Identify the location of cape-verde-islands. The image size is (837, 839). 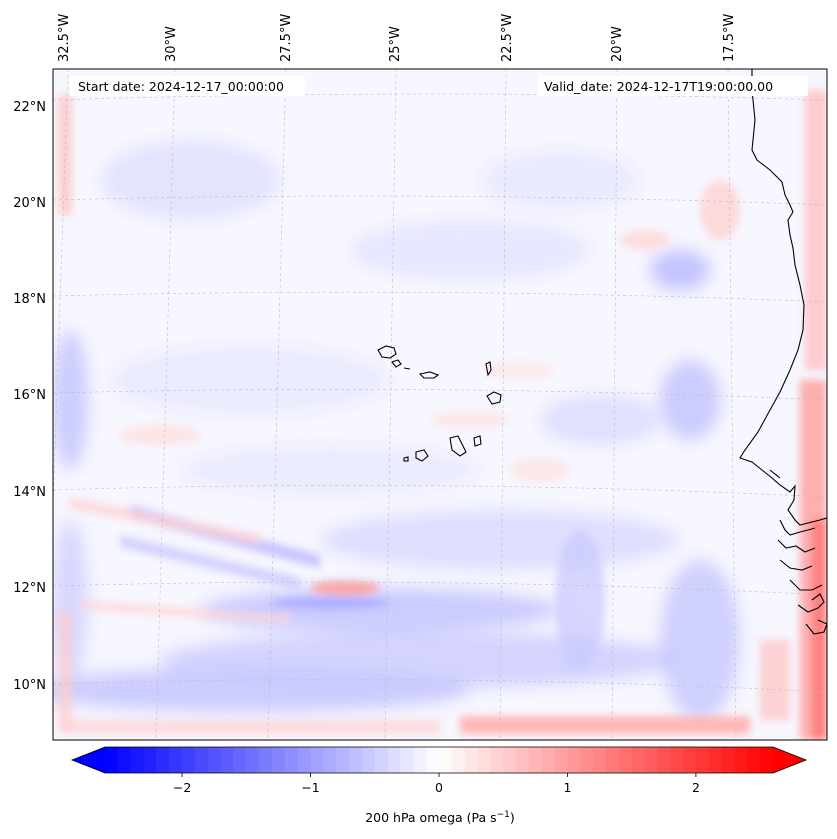
(439, 403).